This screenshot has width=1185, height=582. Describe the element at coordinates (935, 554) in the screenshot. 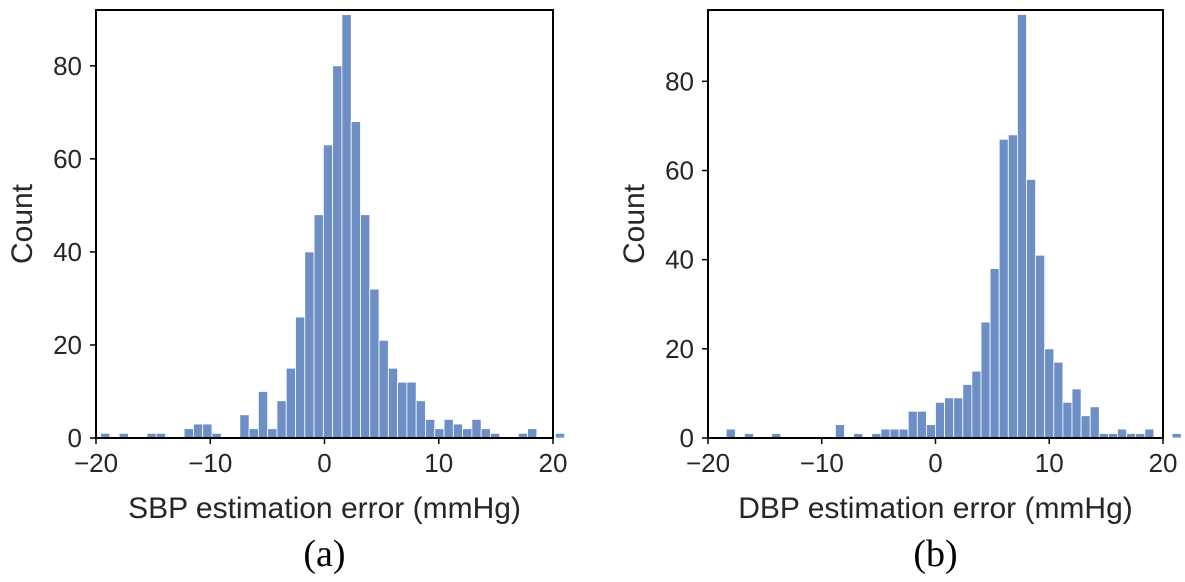

I see `panel-label-b: (b)` at that location.